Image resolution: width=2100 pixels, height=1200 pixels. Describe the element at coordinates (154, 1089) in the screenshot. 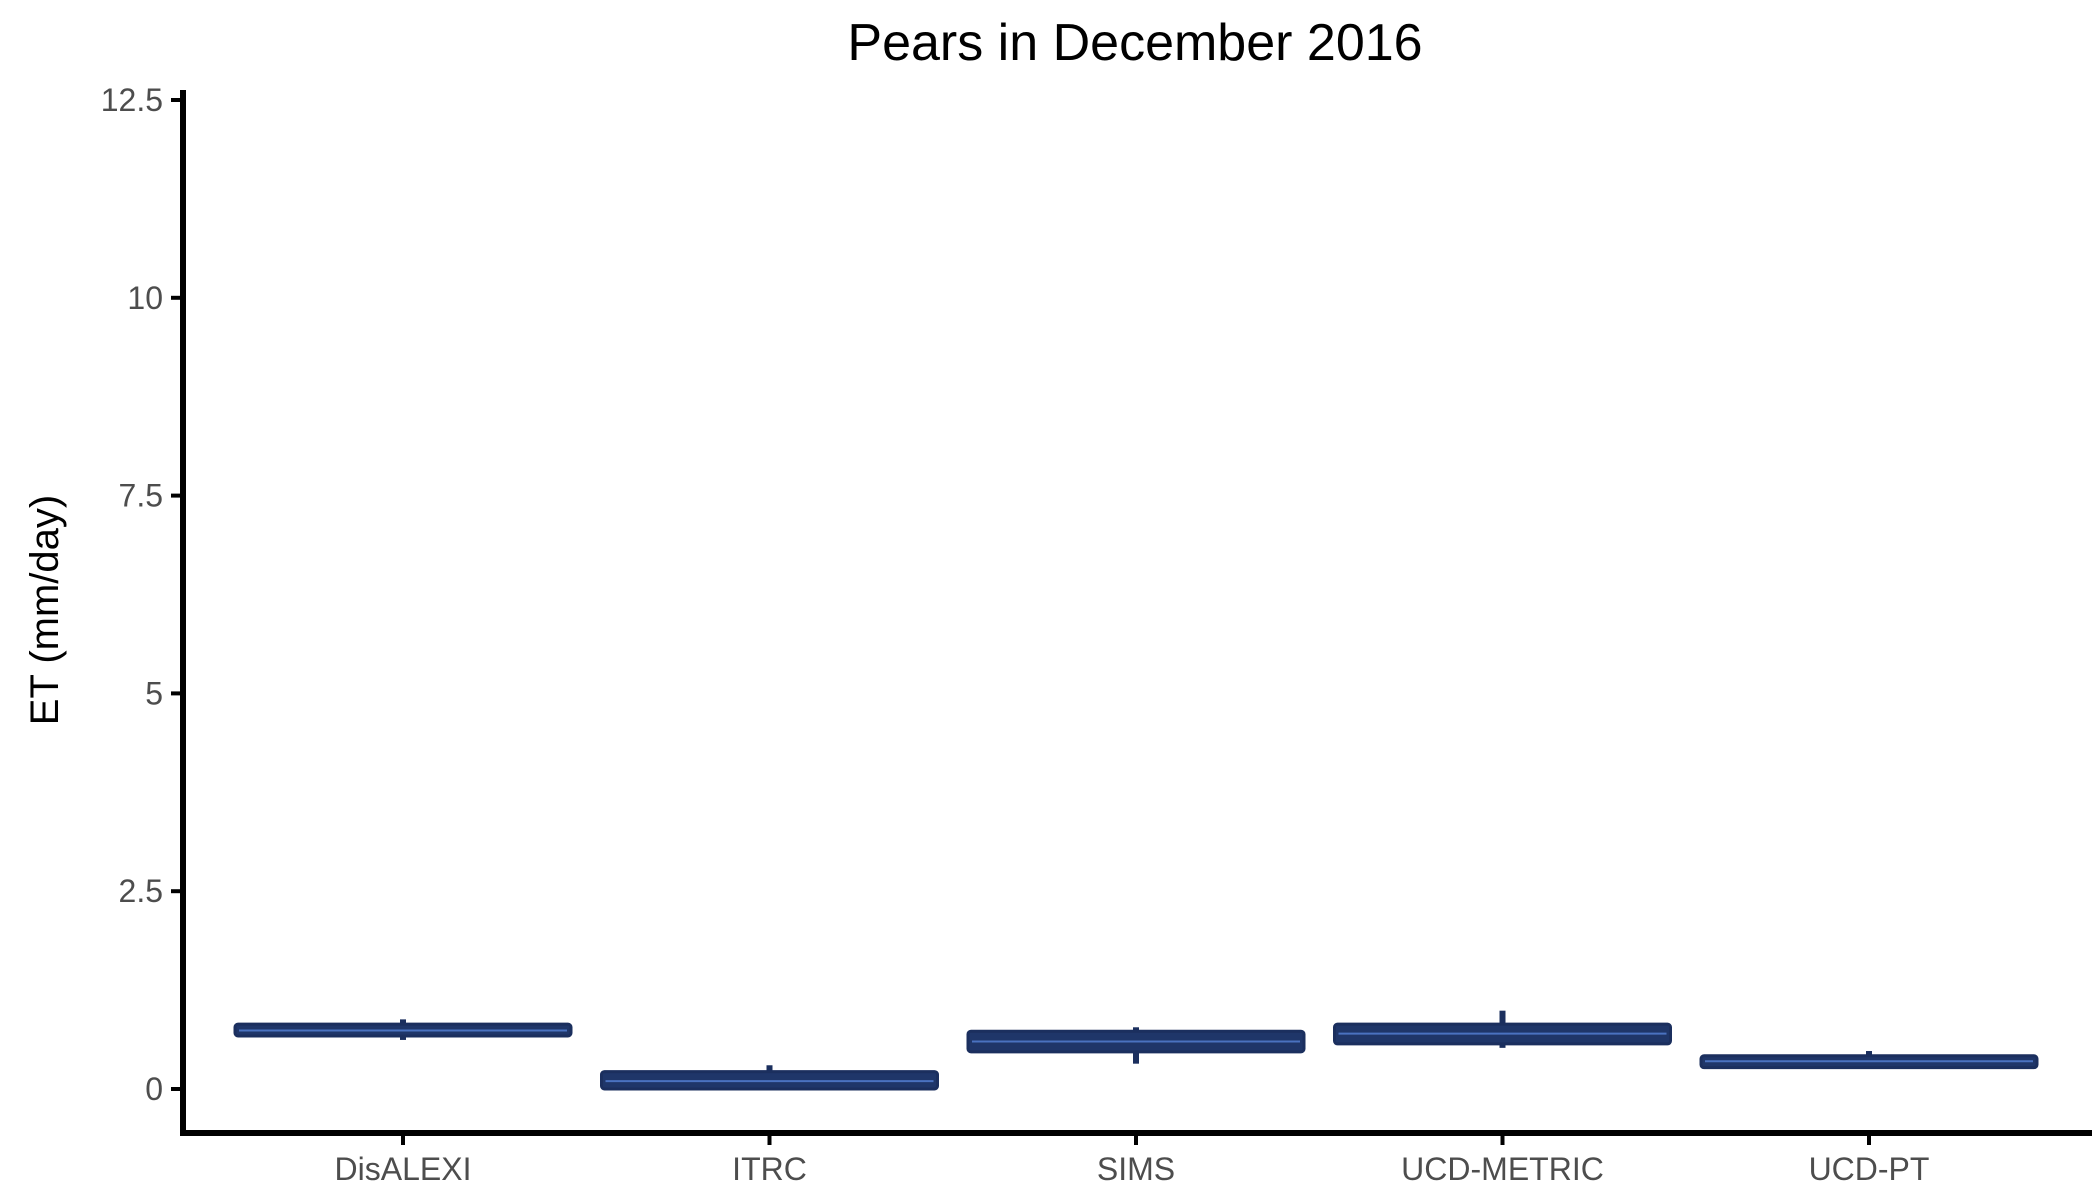

I see `y-tick-label: 0` at that location.